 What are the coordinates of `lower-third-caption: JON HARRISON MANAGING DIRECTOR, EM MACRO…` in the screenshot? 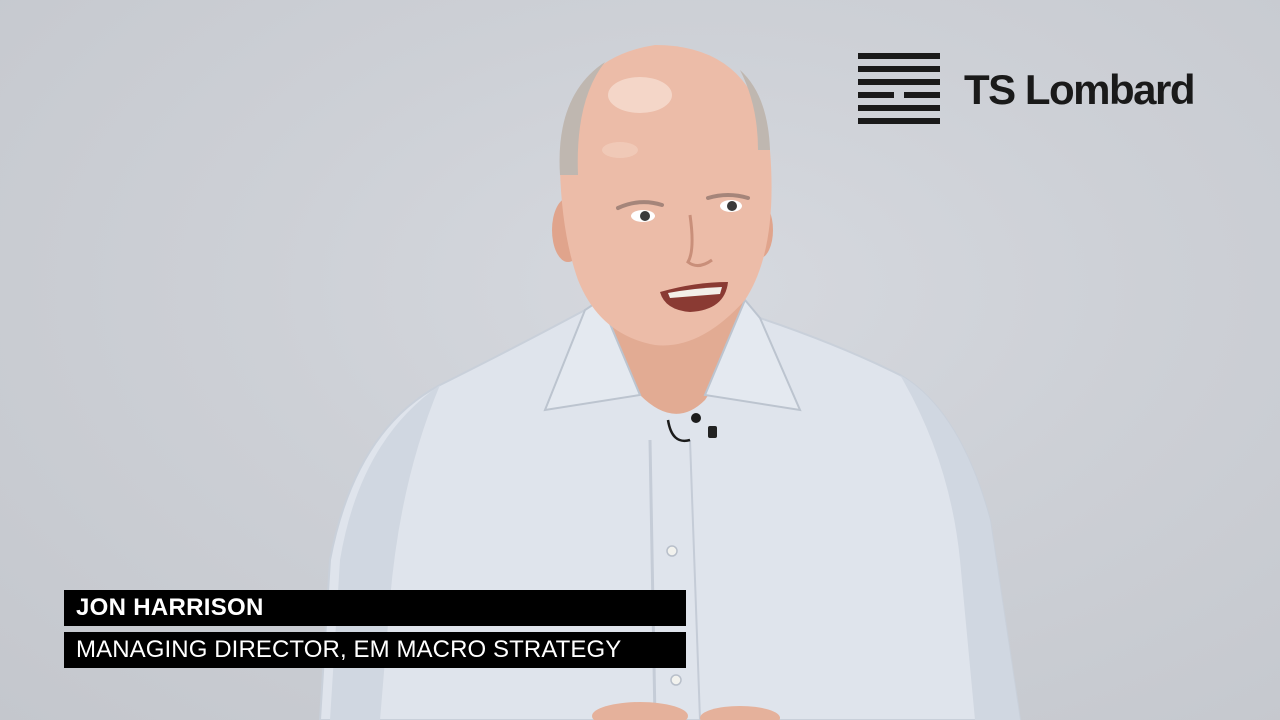 It's located at (375, 629).